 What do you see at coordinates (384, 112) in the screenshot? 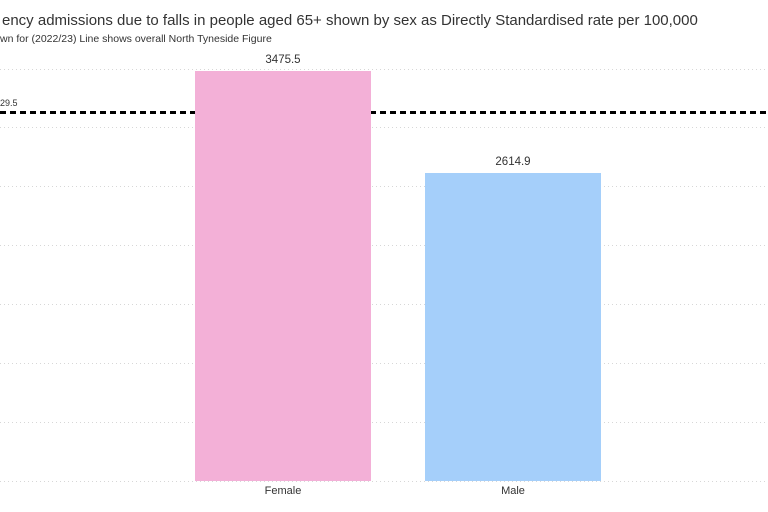
I see `reference-line` at bounding box center [384, 112].